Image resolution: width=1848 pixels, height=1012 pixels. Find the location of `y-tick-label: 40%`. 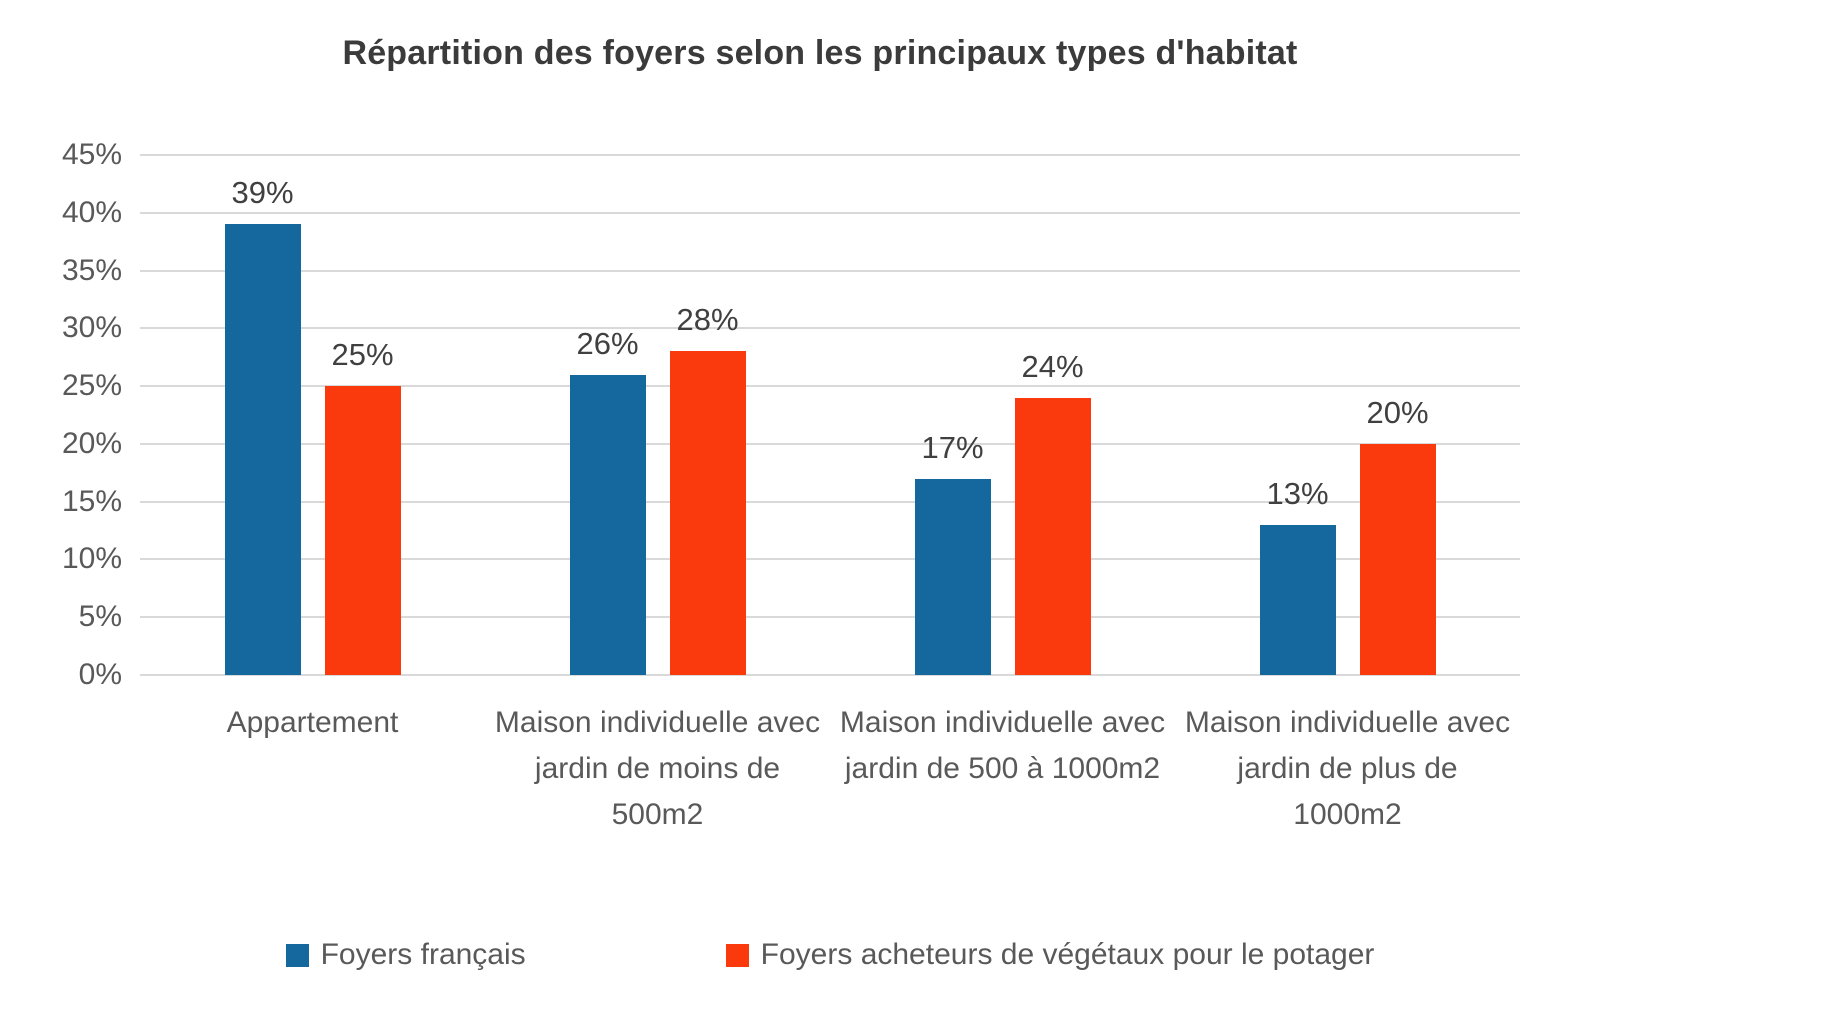

y-tick-label: 40% is located at coordinates (91, 212).